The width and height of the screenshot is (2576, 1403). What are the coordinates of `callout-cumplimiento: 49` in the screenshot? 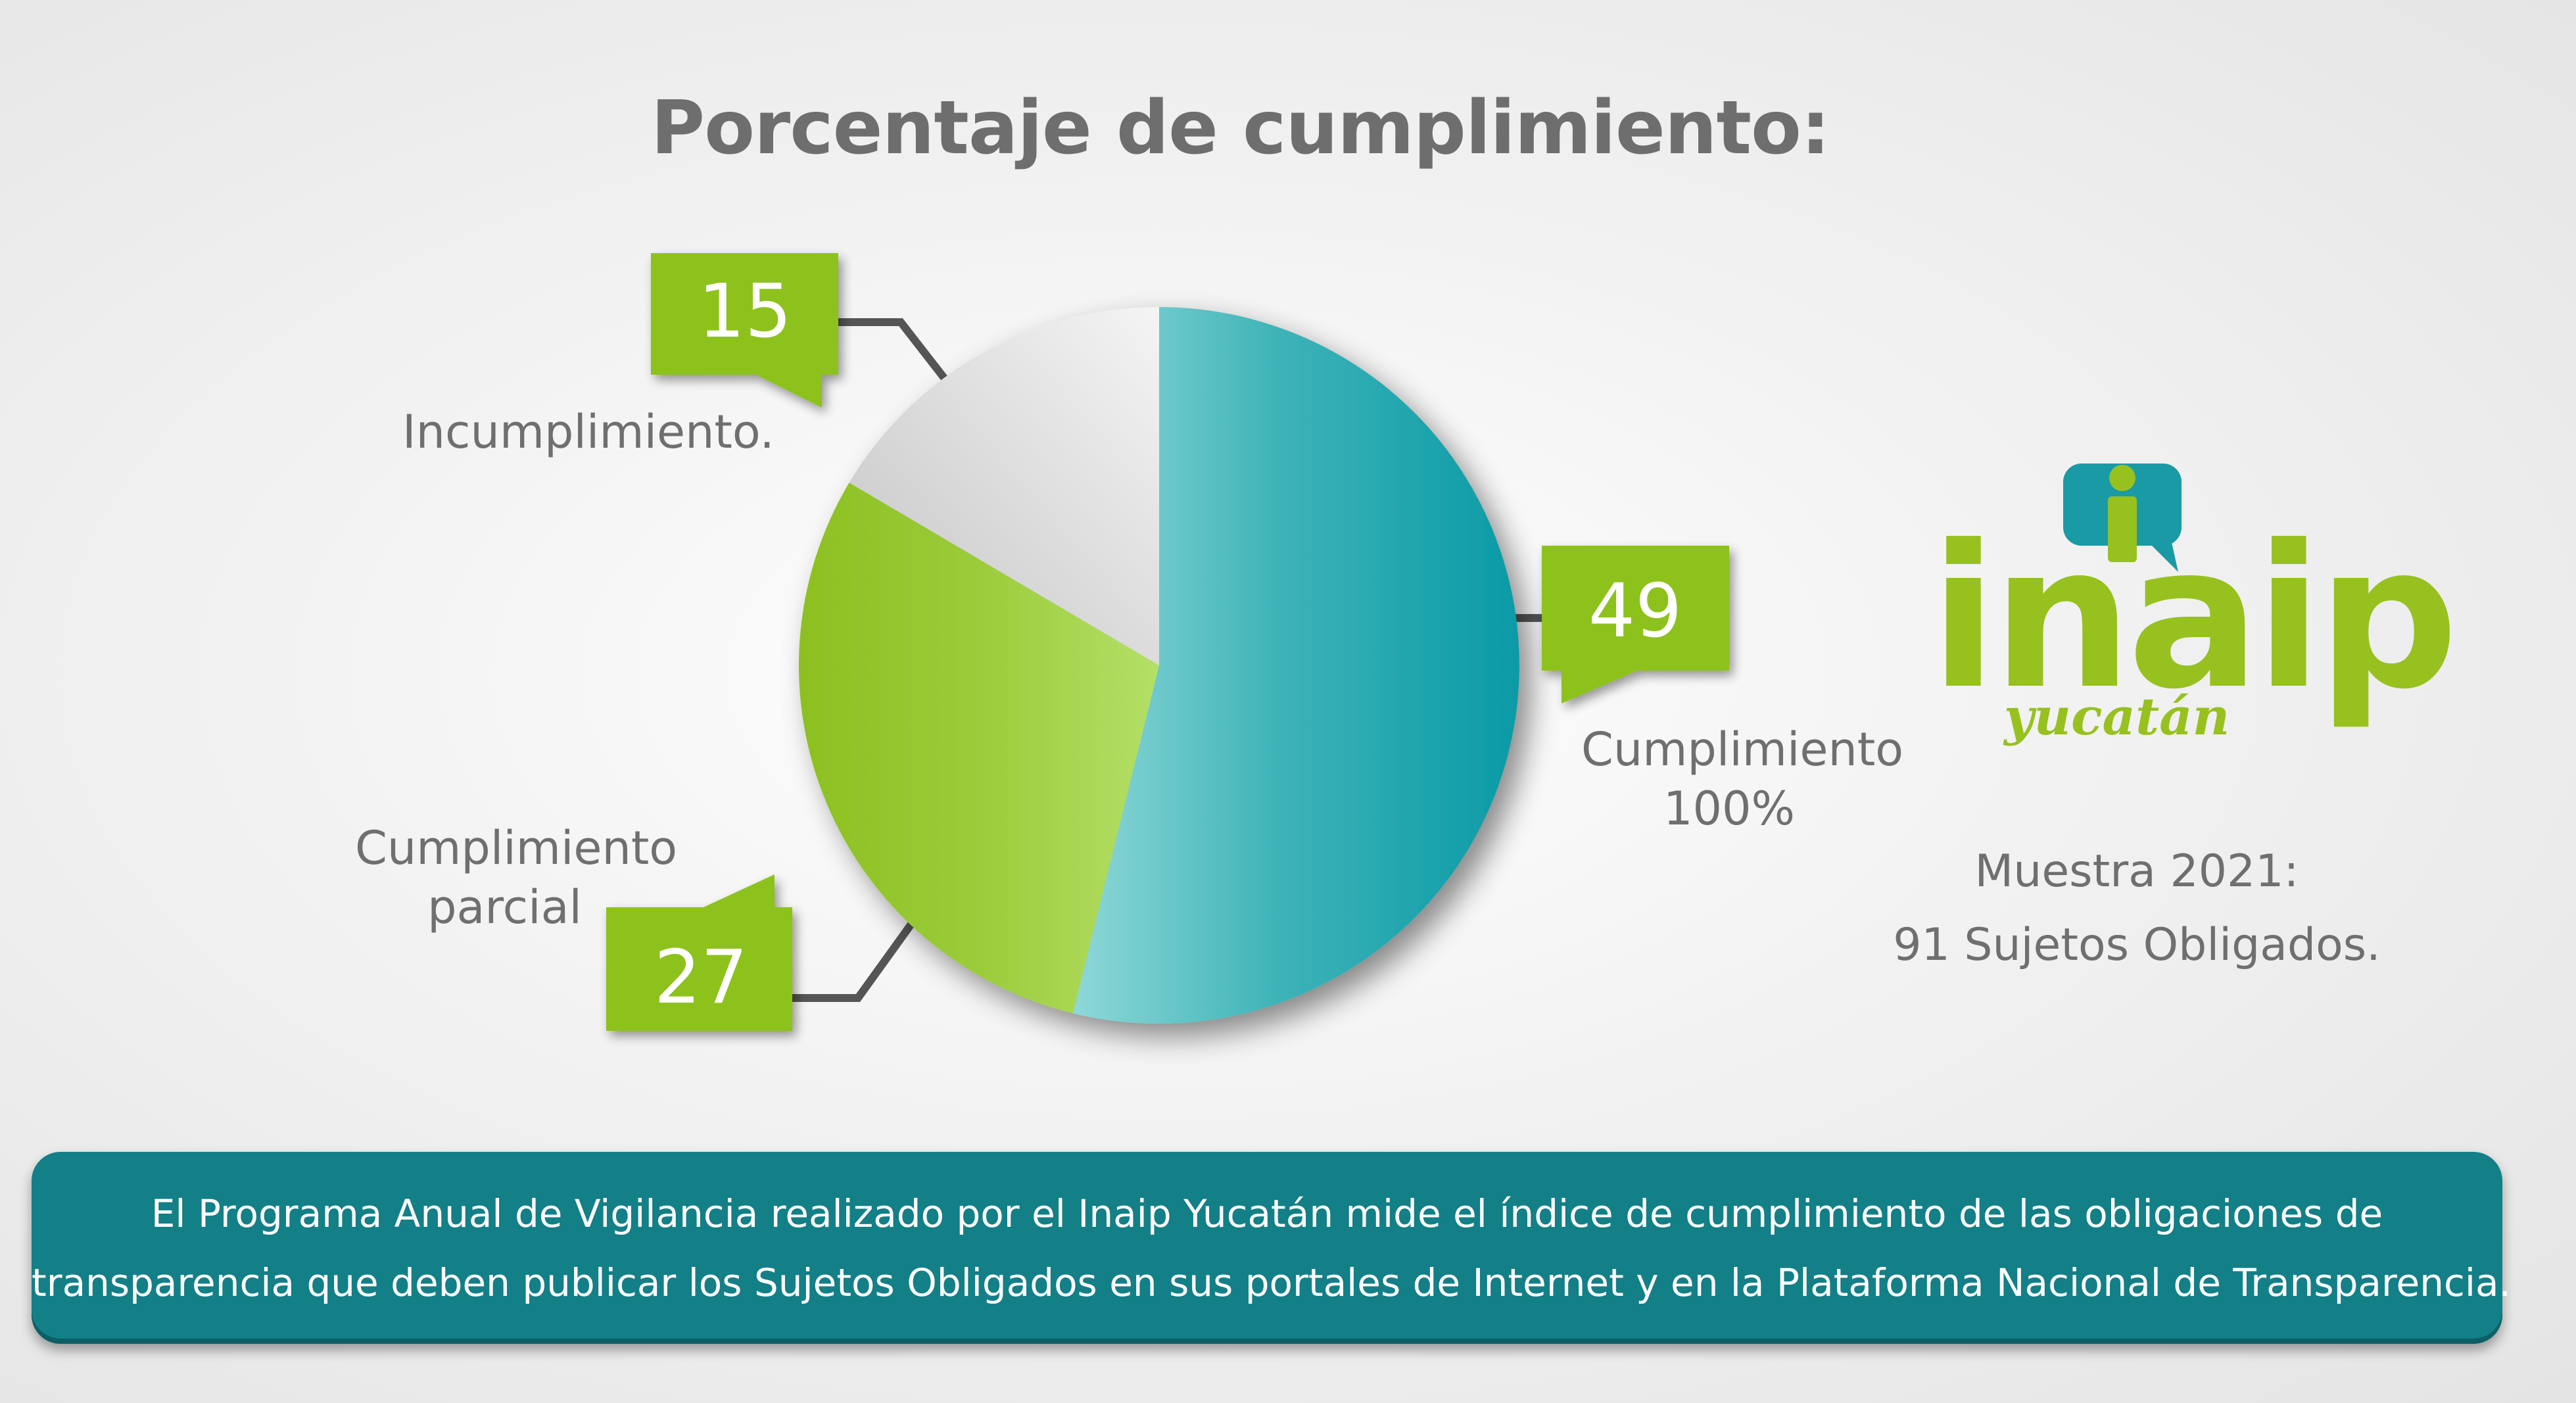 It's located at (1636, 624).